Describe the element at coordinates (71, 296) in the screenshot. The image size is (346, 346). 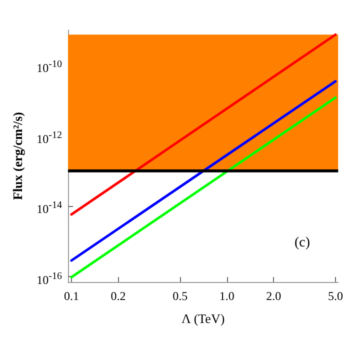
I see `x-tick-label: 0.1` at that location.